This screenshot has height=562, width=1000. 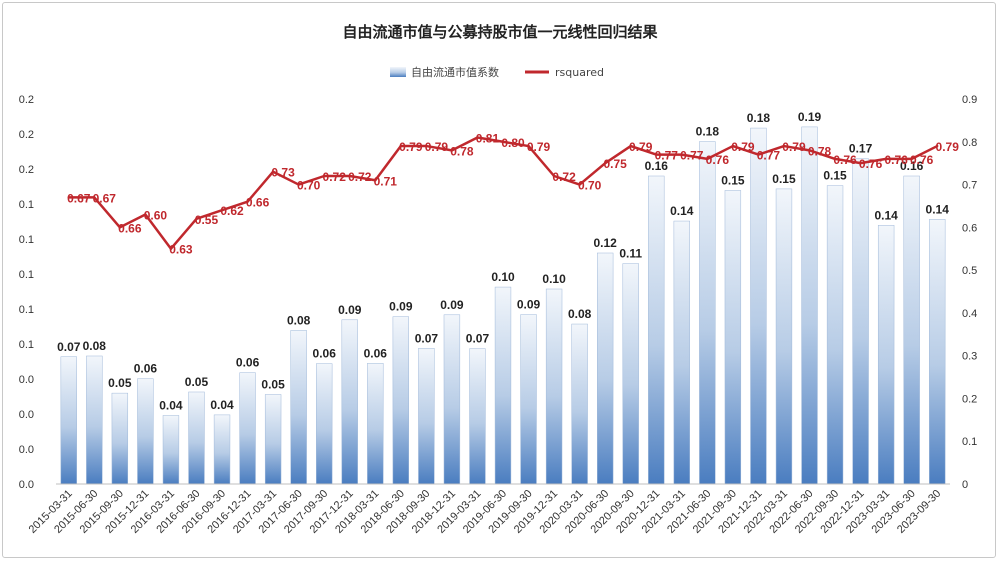 I want to click on y-right-tick-label: 0.4, so click(x=969, y=314).